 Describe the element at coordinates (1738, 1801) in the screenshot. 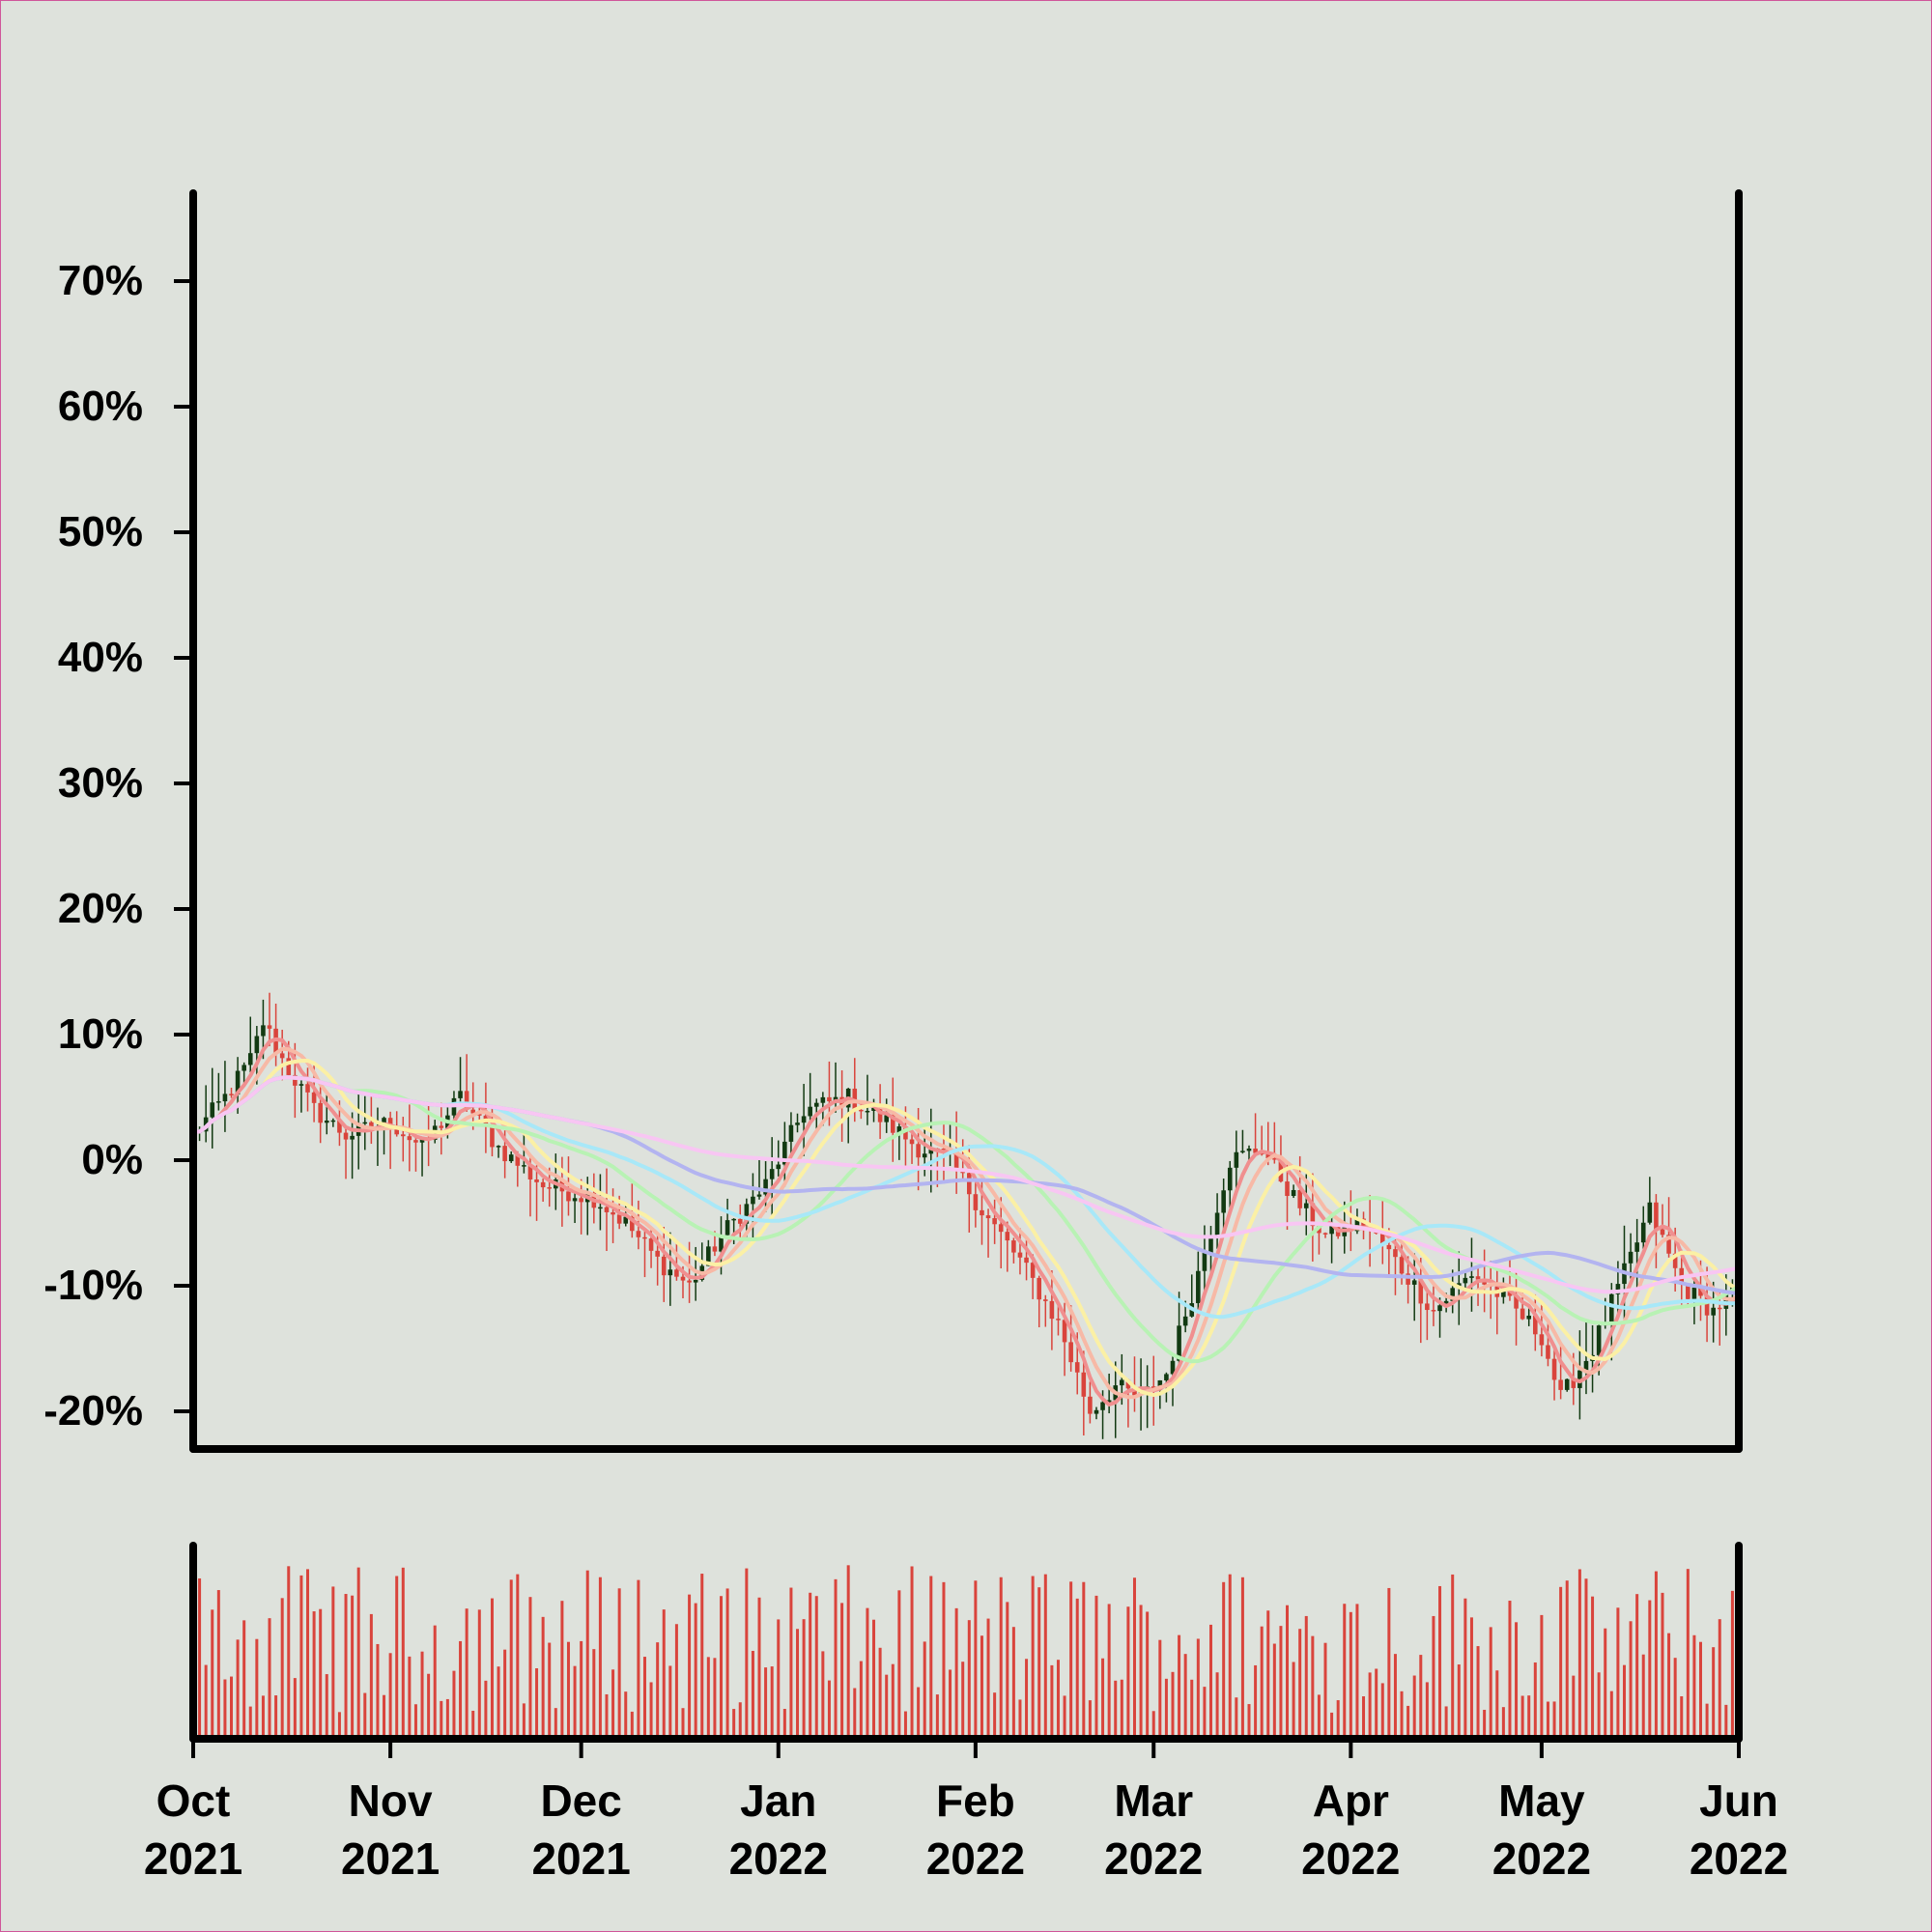

I see `x-tick-label-month: Jun` at that location.